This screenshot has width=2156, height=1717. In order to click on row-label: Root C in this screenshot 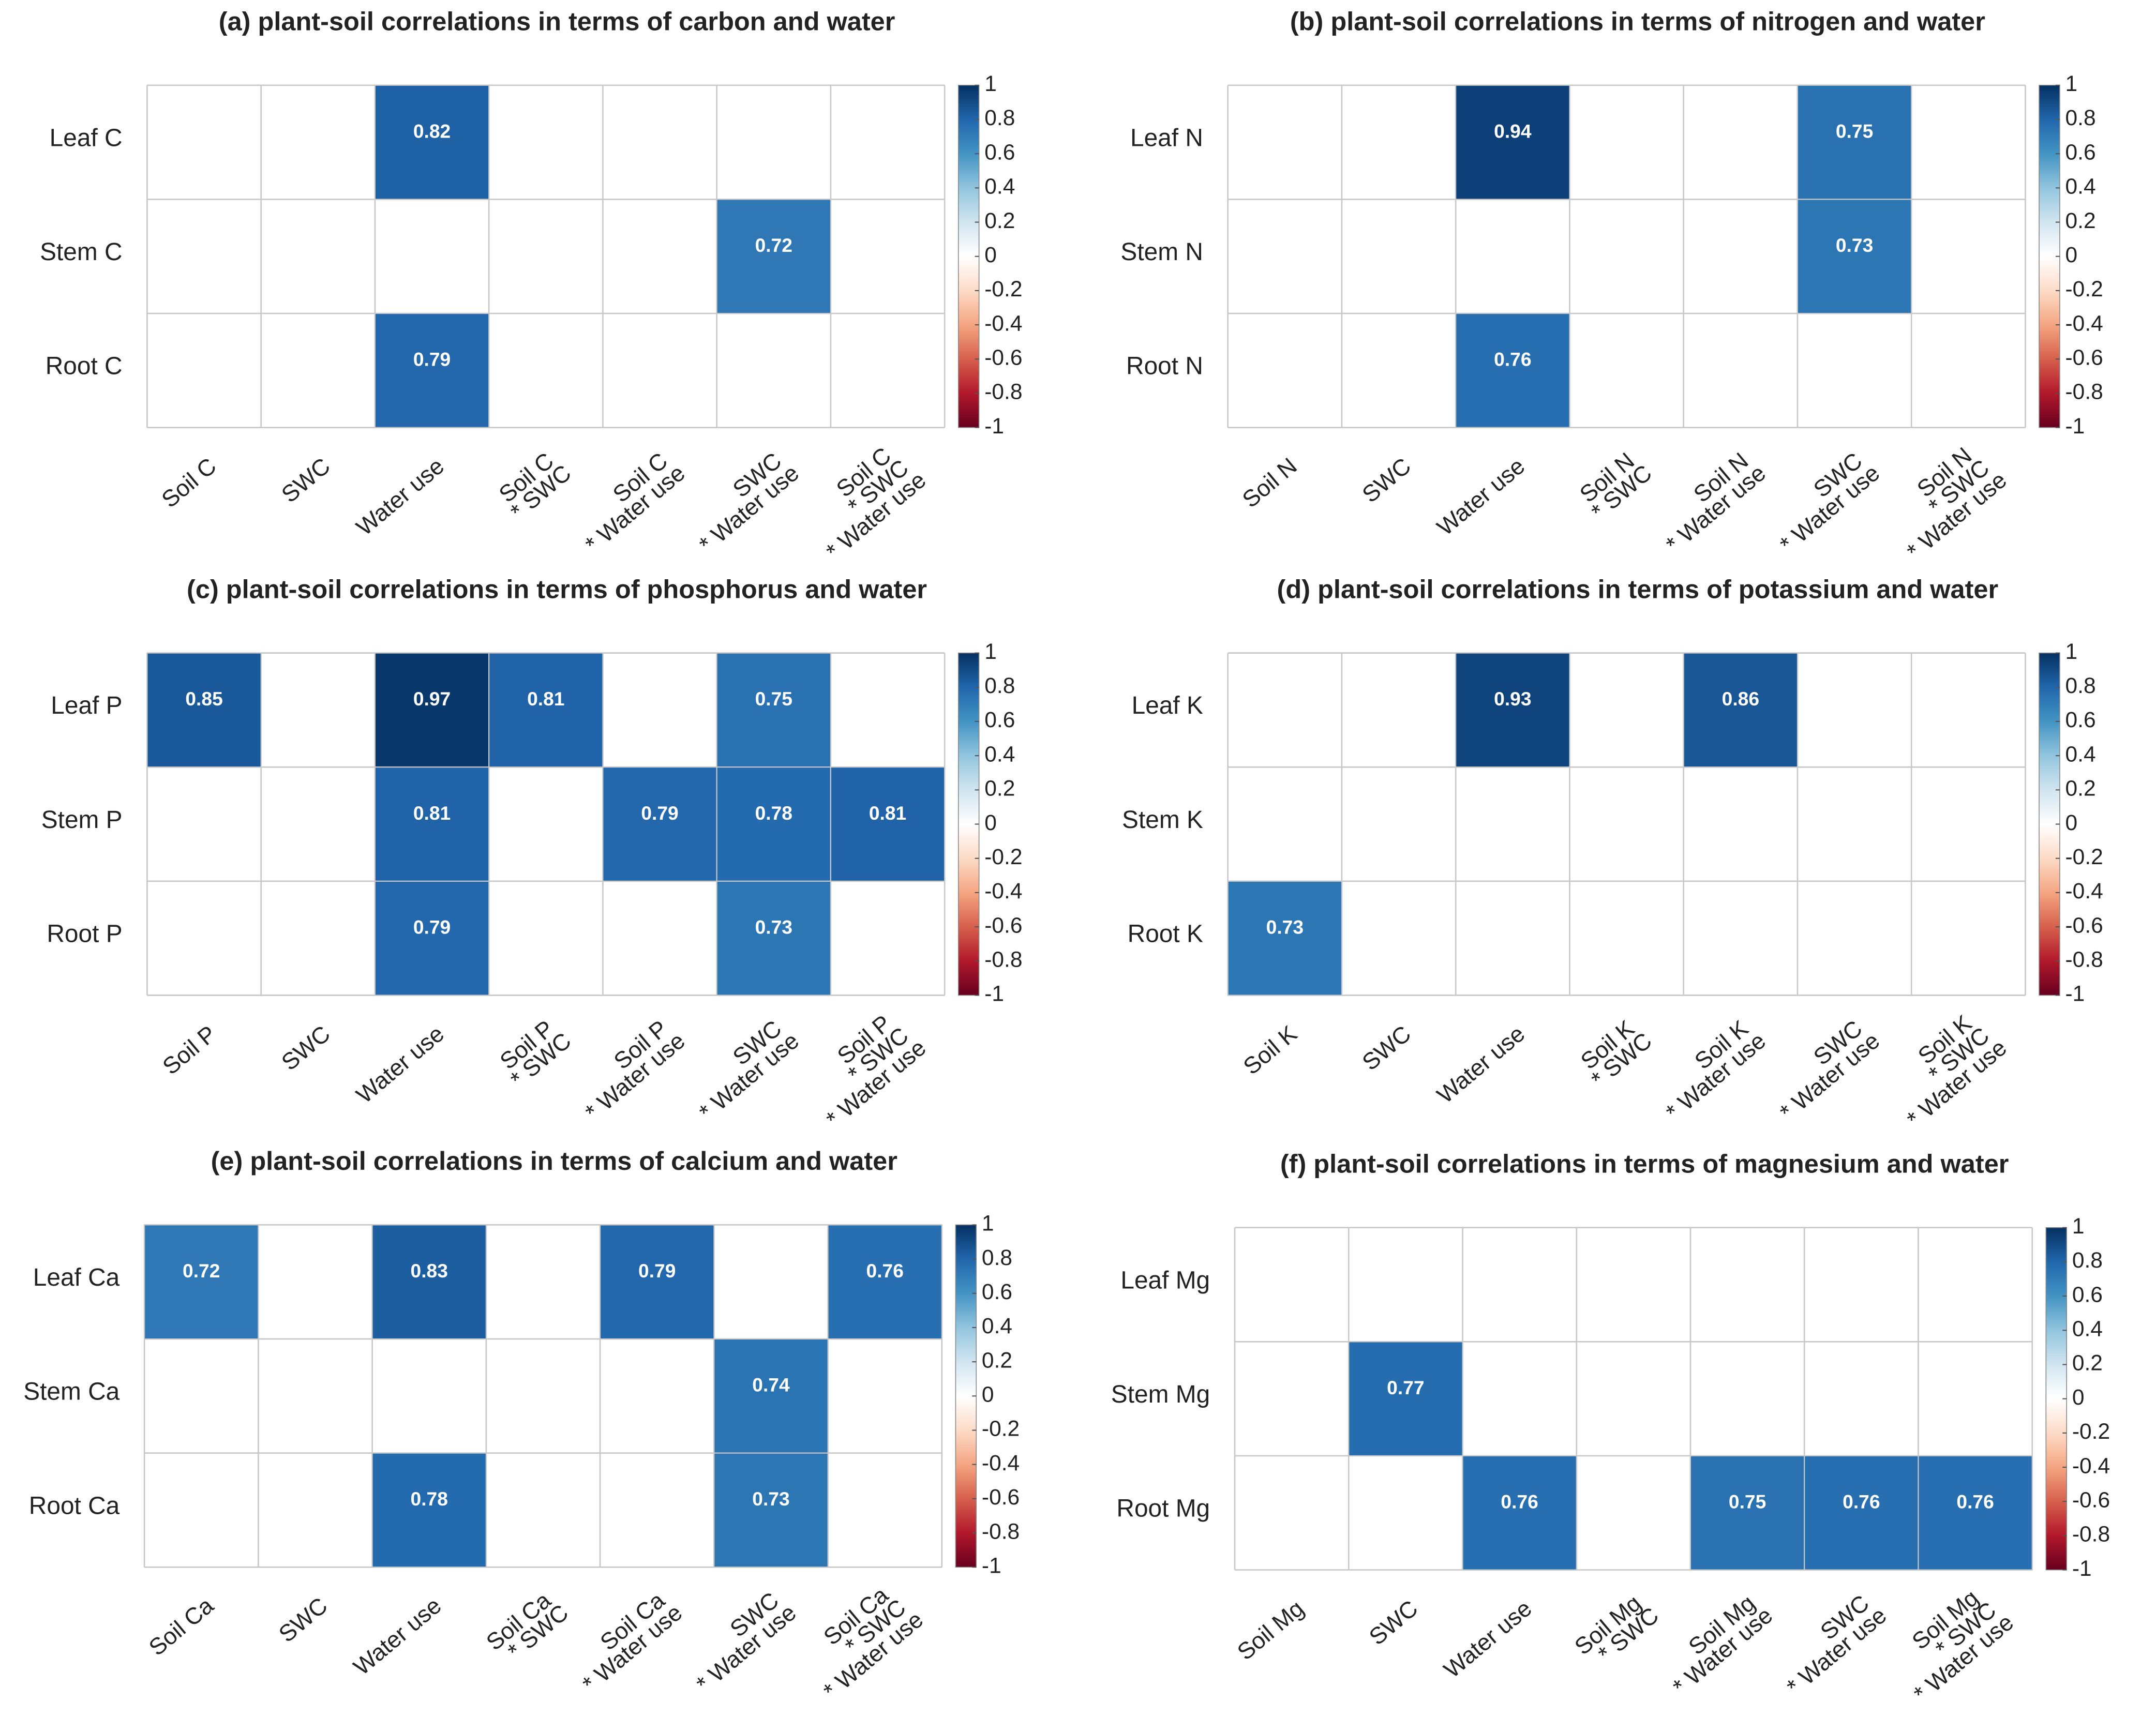, I will do `click(84, 366)`.